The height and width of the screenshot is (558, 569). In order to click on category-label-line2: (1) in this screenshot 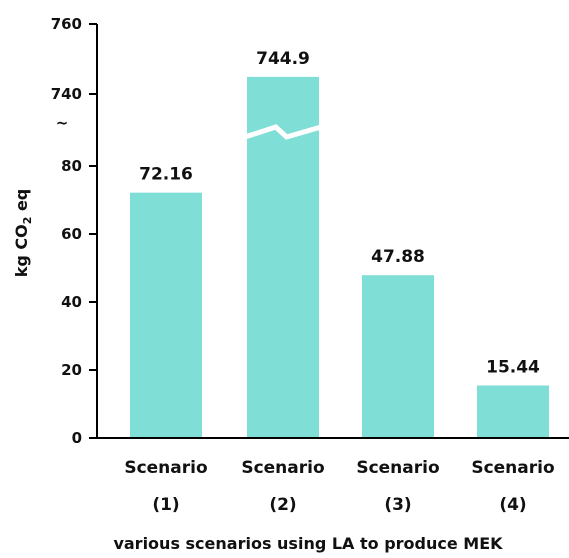, I will do `click(165, 505)`.